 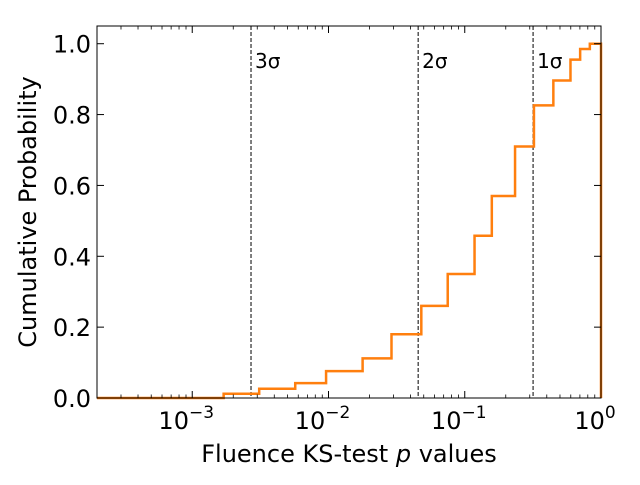 What do you see at coordinates (594, 419) in the screenshot?
I see `x-tick-label-4: 10⁰` at bounding box center [594, 419].